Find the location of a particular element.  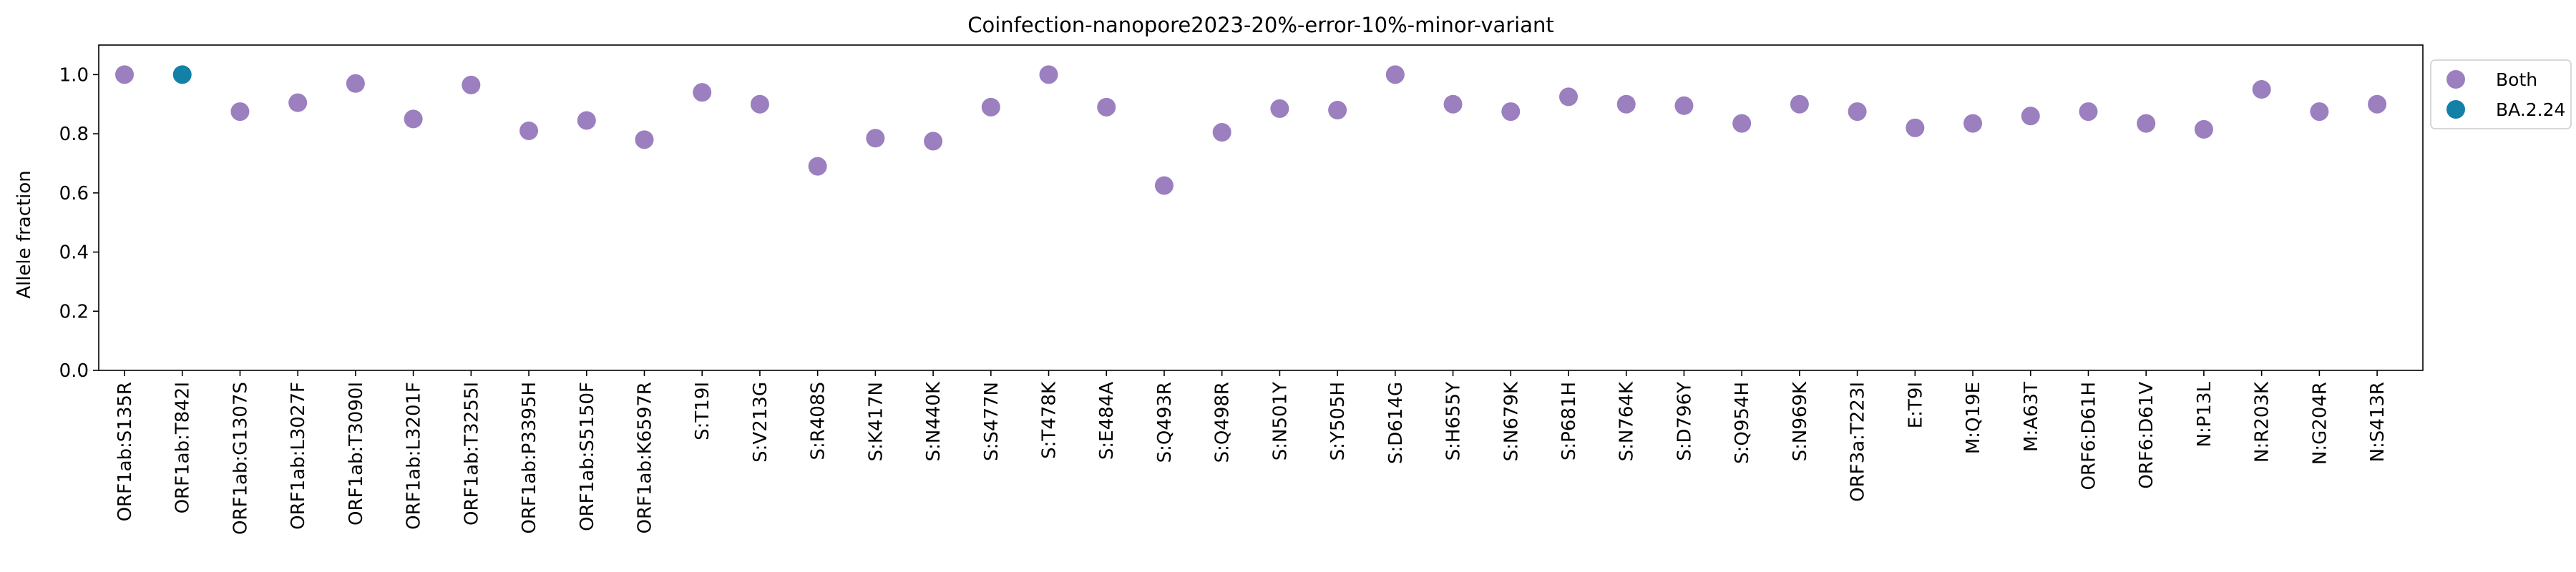

x-tick-label: S:Q493R is located at coordinates (1165, 422).